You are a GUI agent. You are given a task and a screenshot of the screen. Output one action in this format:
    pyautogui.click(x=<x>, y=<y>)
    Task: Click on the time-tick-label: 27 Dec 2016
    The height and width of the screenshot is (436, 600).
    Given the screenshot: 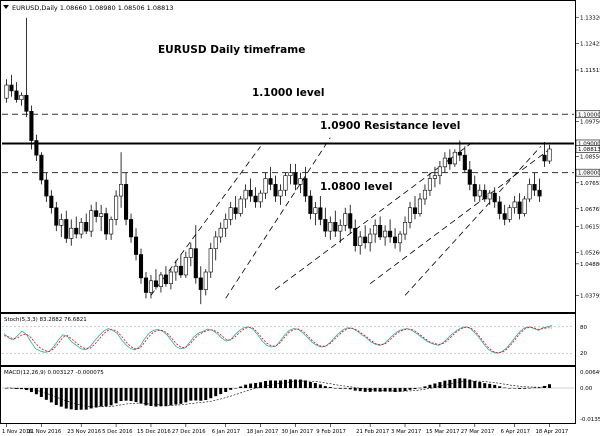 What is the action you would take?
    pyautogui.click(x=189, y=432)
    